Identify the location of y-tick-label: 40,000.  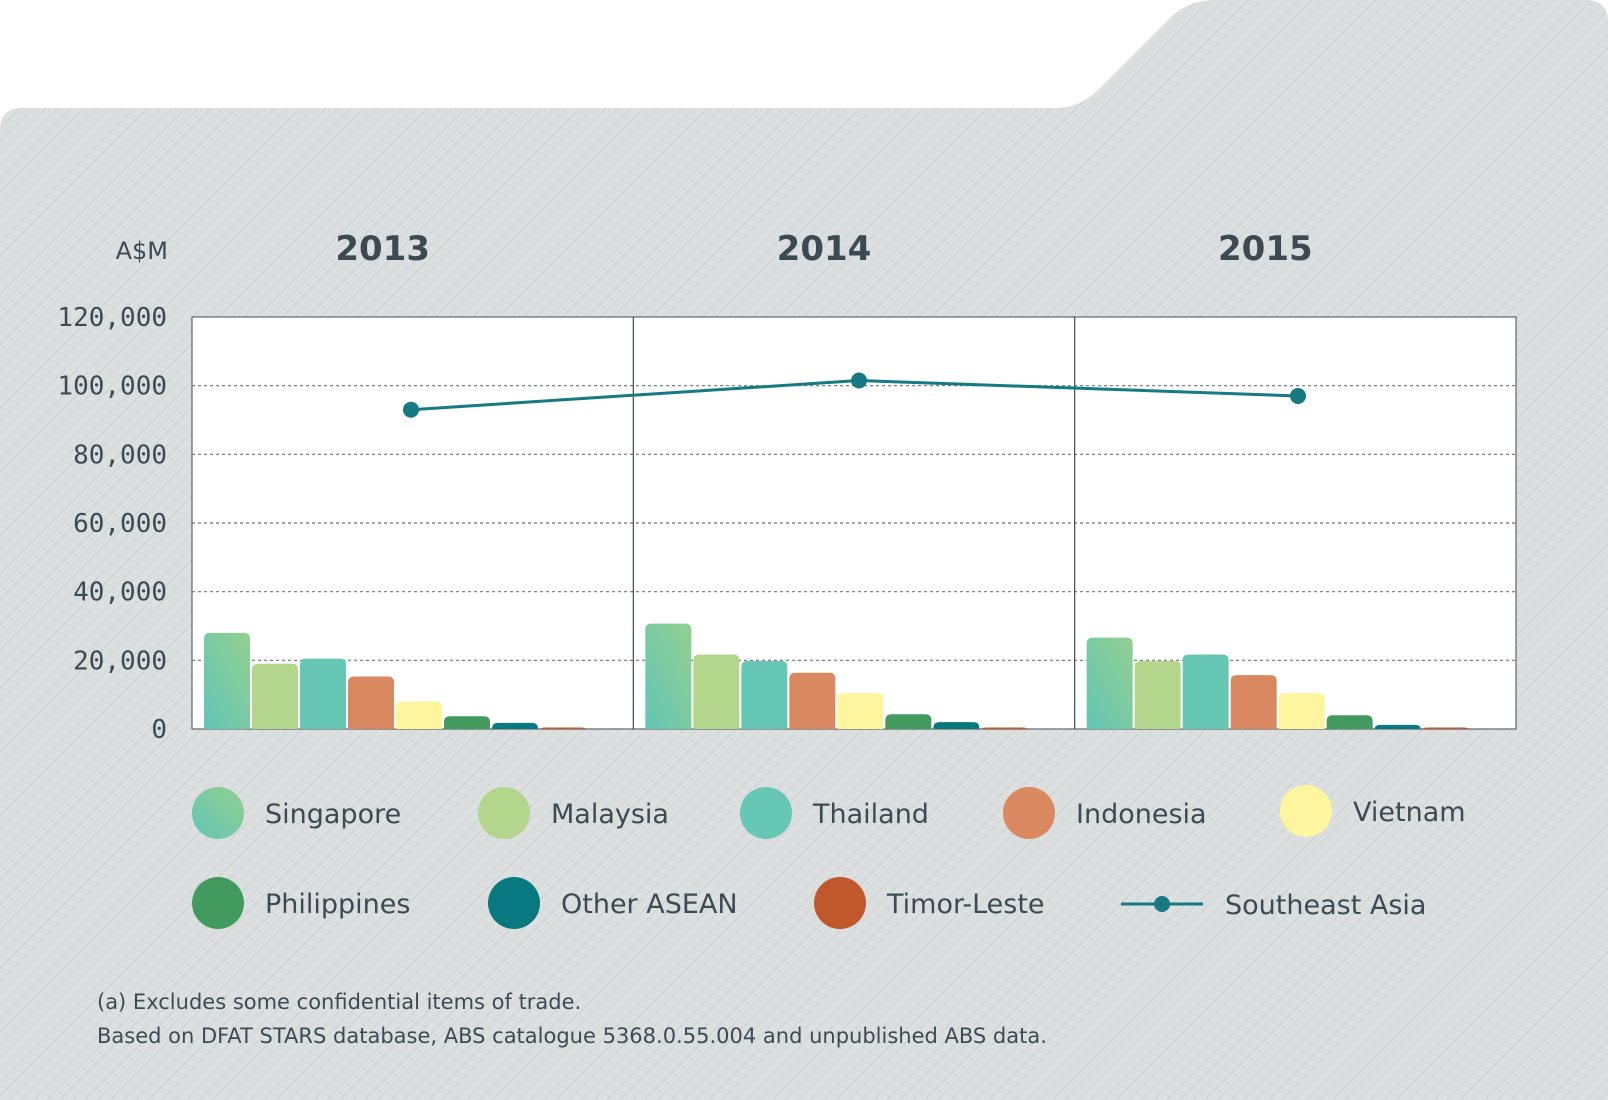
(120, 593).